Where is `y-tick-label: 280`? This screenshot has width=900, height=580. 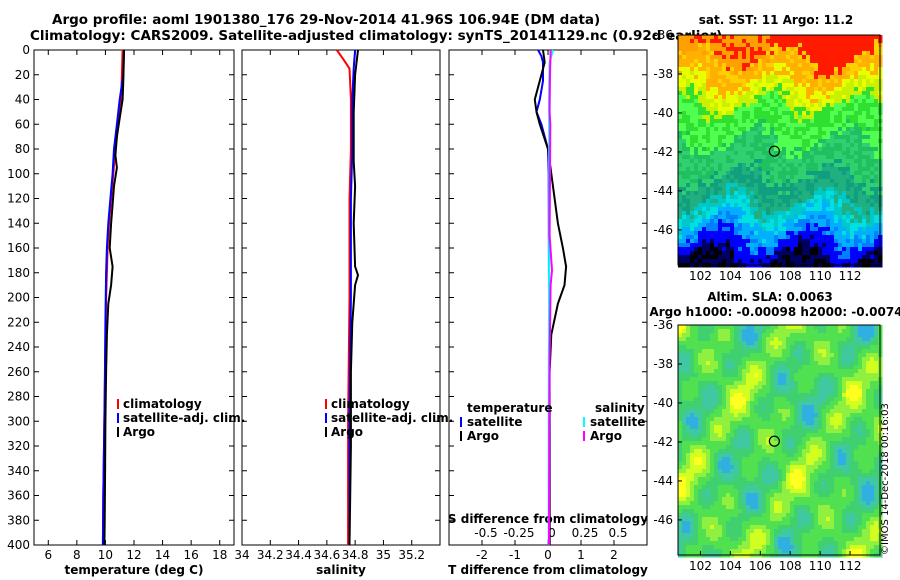
y-tick-label: 280 is located at coordinates (18, 397).